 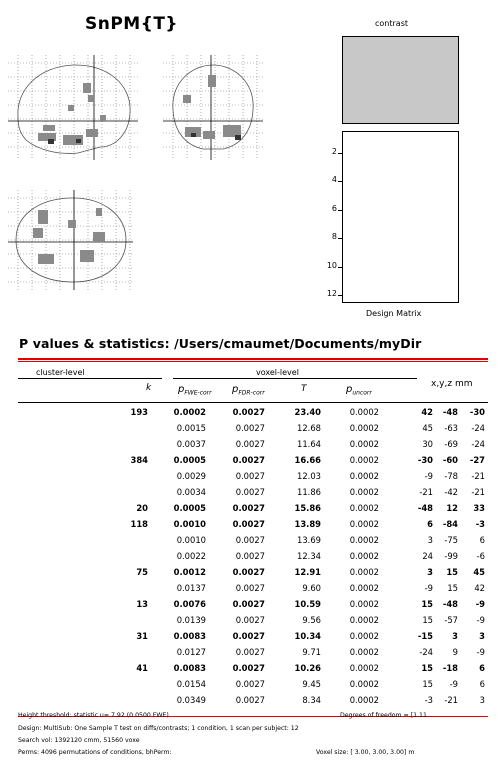 What do you see at coordinates (253, 525) in the screenshot?
I see `table-row: 118 0.0010 0.0027 13.89 0.0002 6 -84 -3` at bounding box center [253, 525].